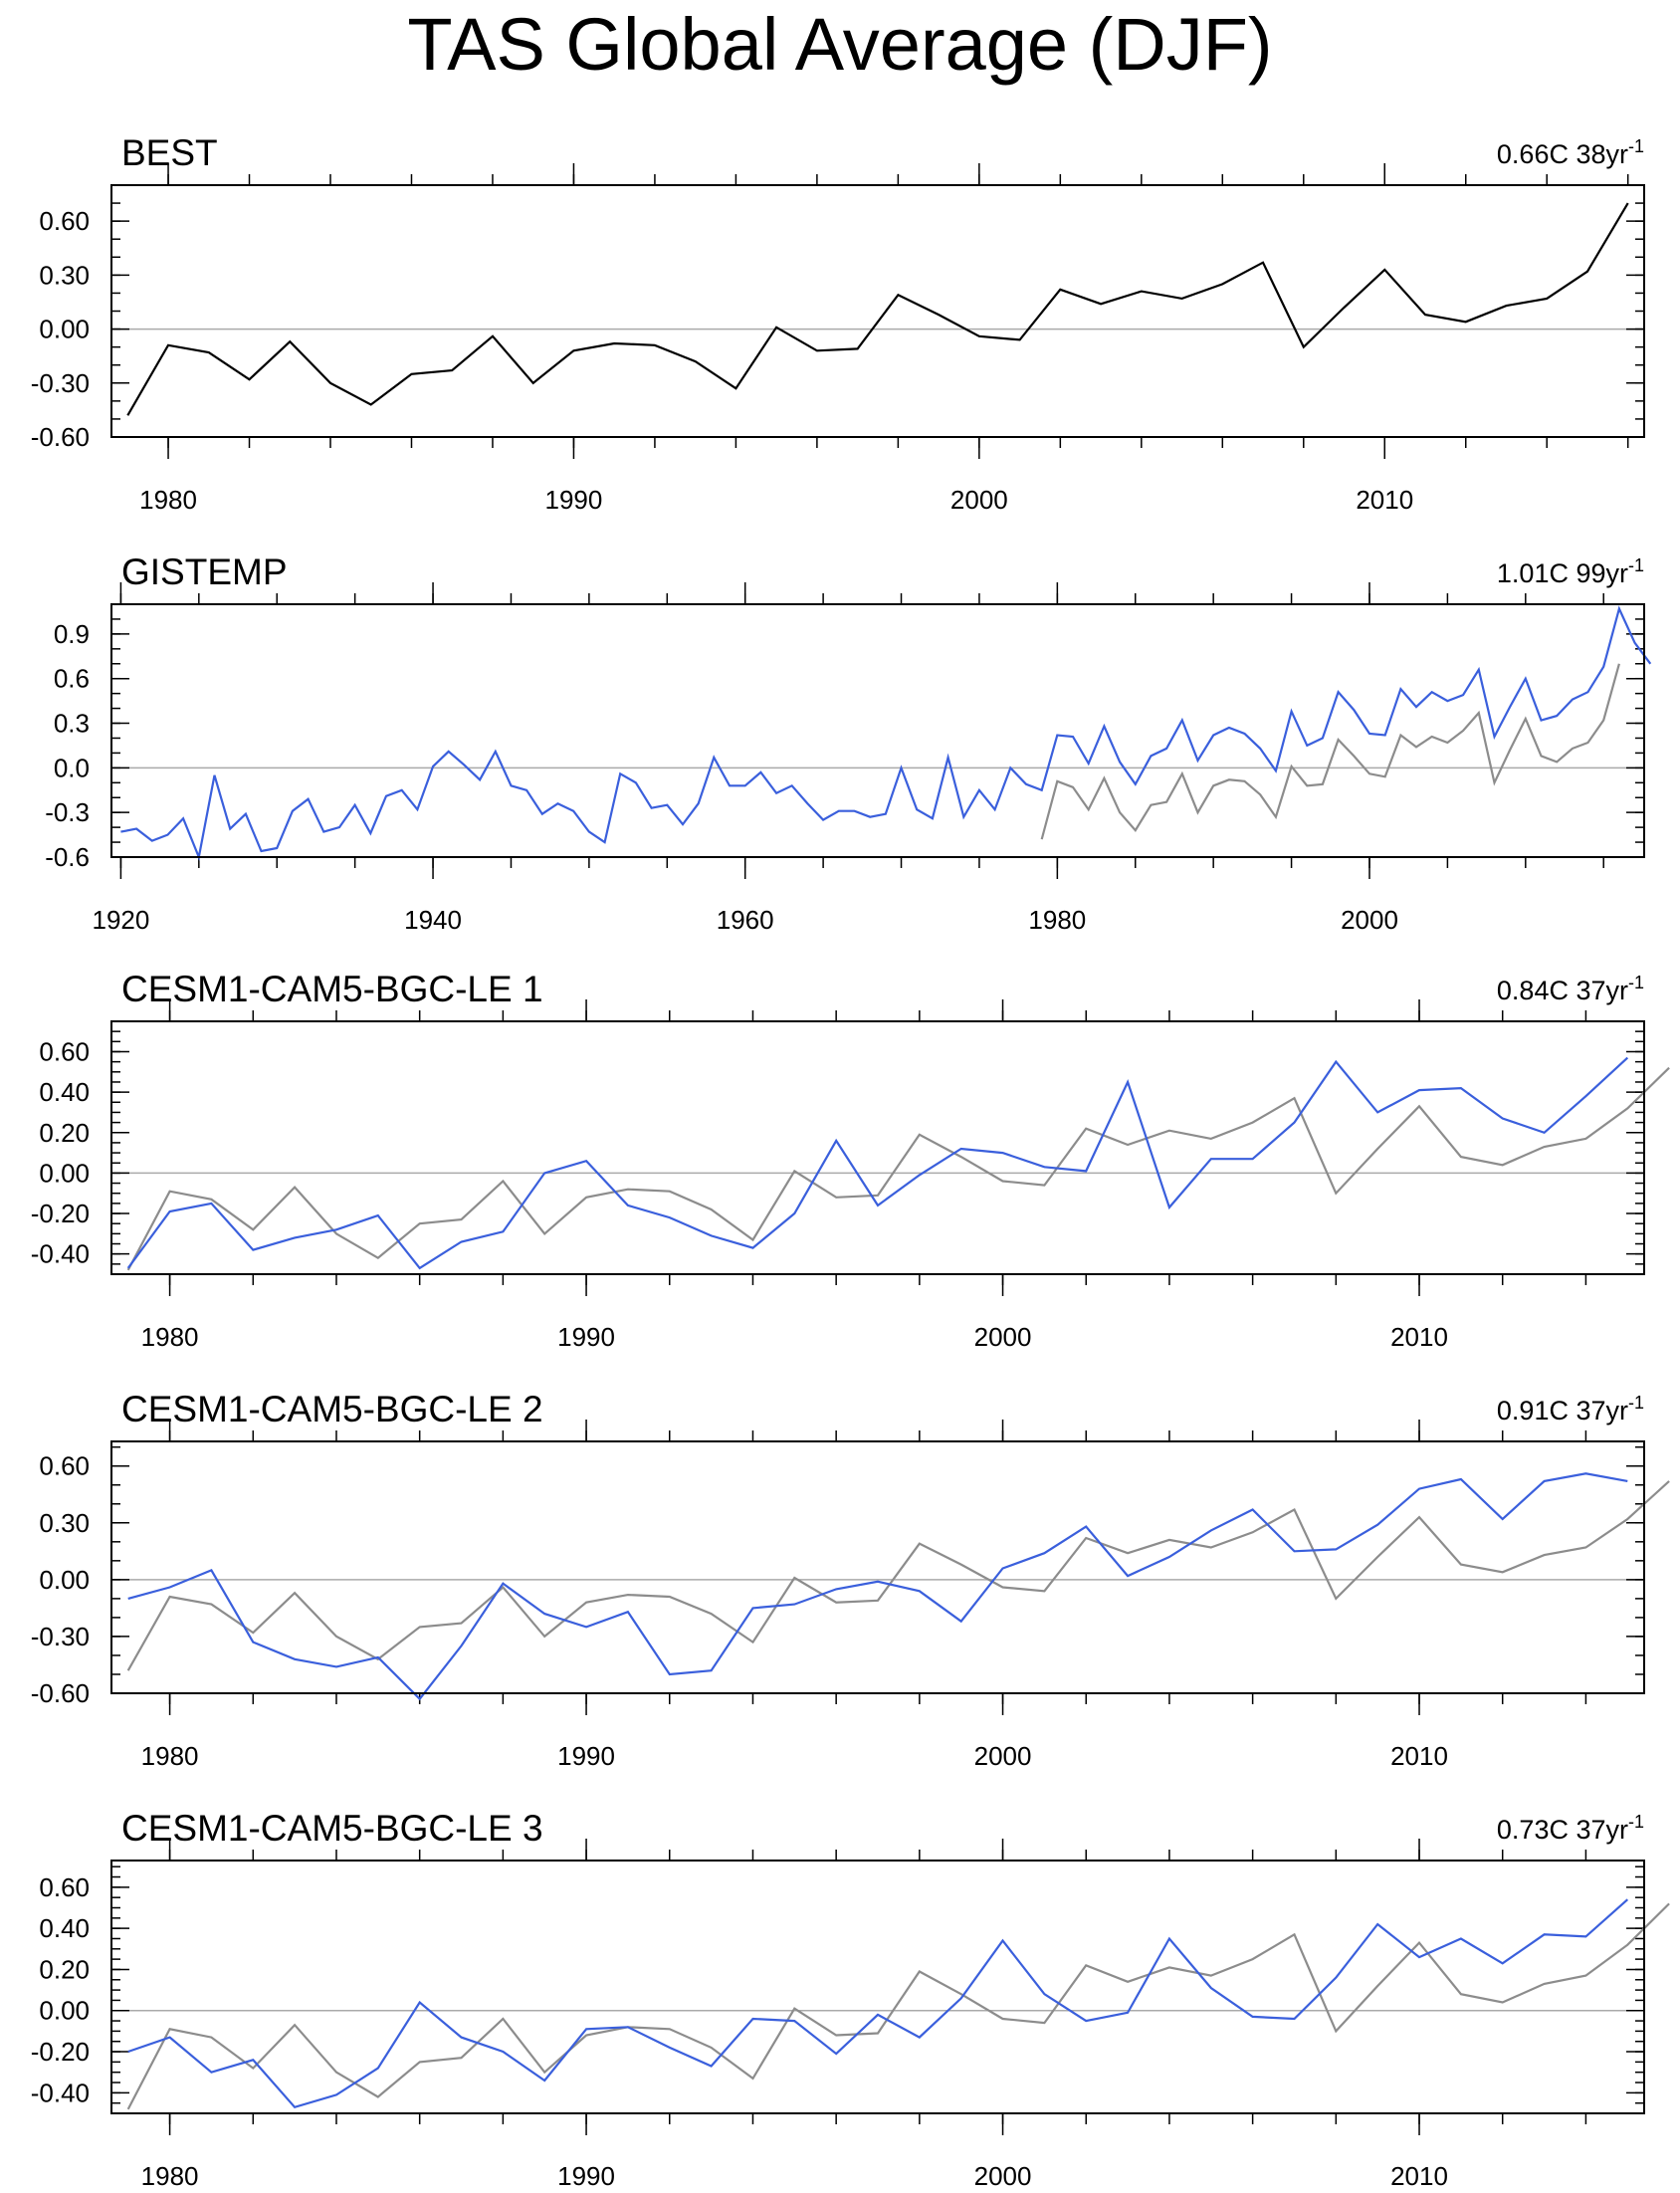  I want to click on trend-label: 0.91C 37yr-1, so click(1570, 1409).